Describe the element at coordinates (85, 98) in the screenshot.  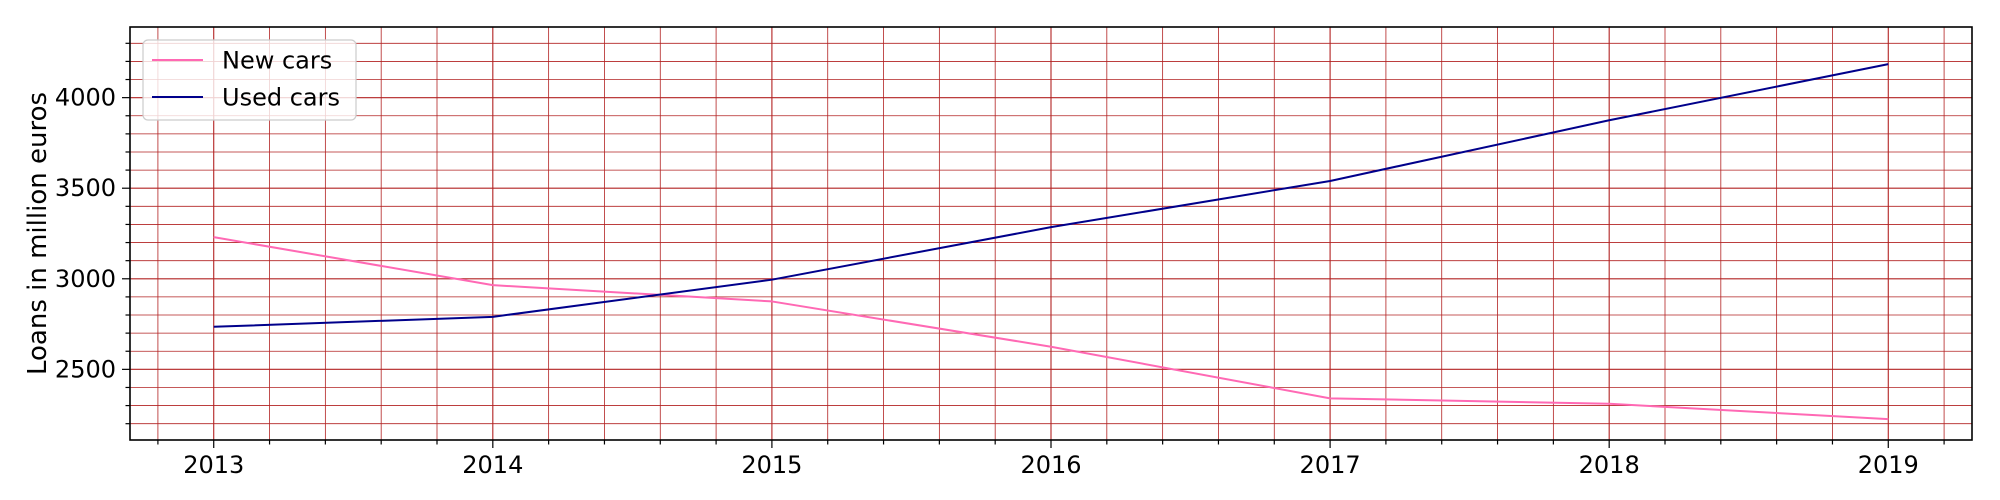
I see `y-tick-label: 4000` at that location.